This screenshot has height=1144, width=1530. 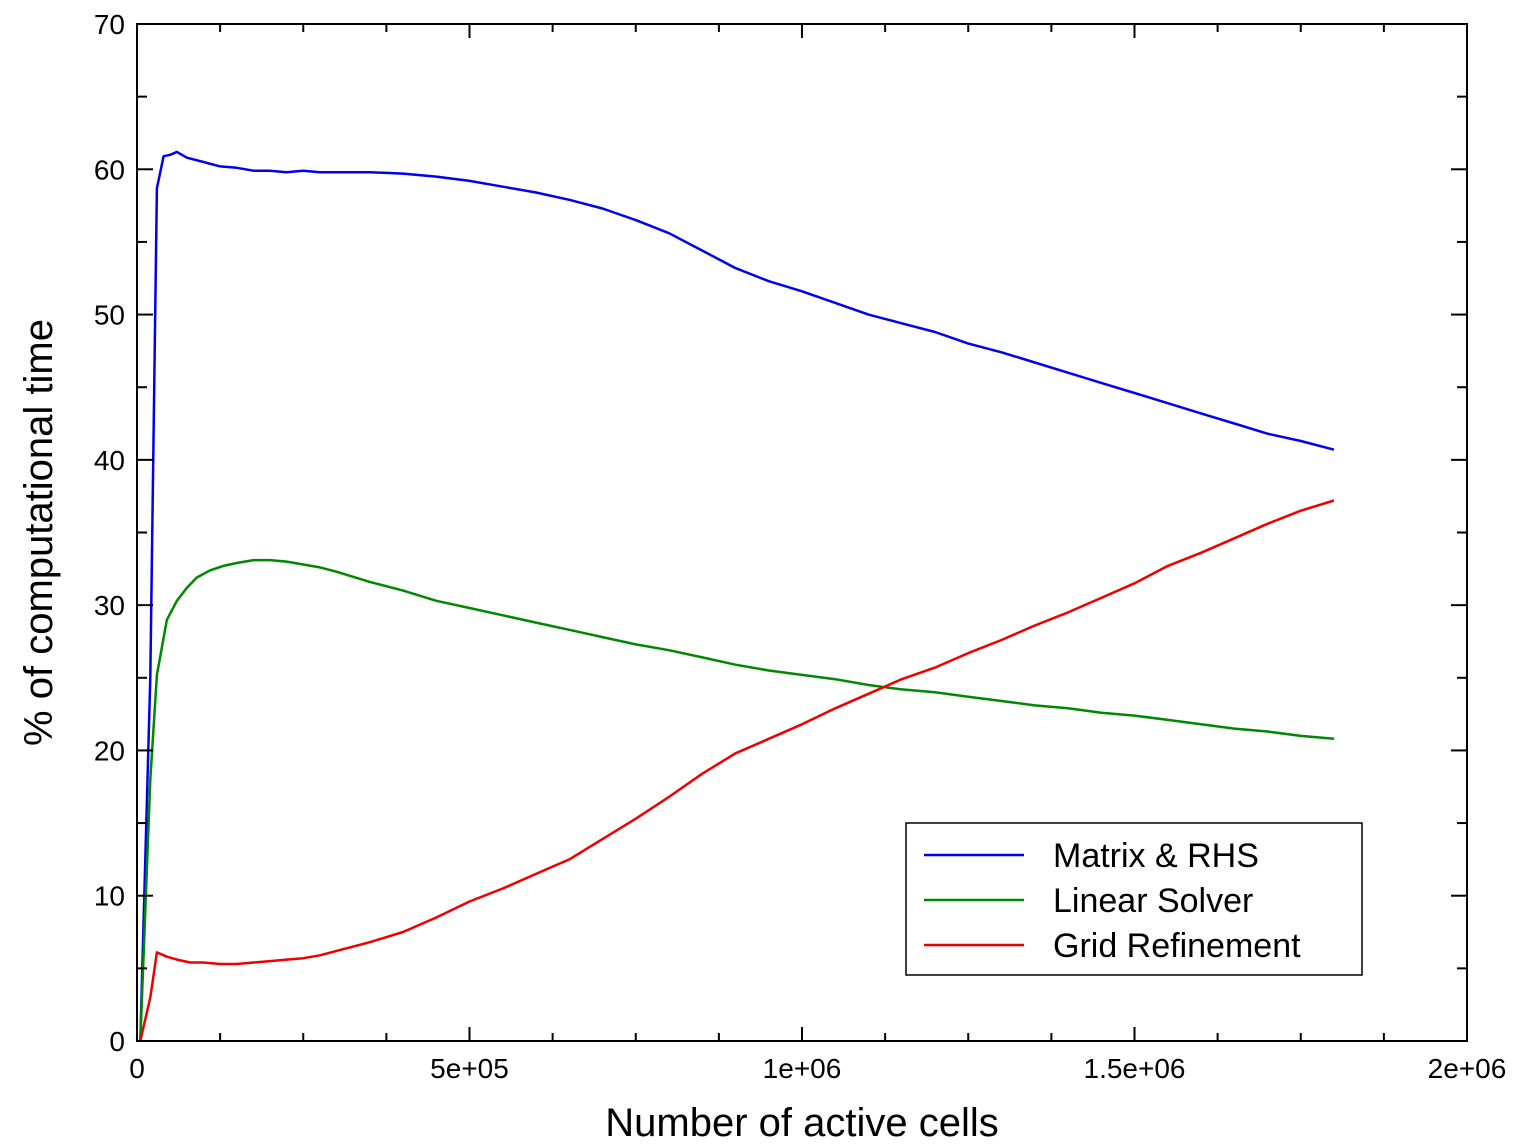 I want to click on x-tick-label: 5e+05, so click(x=469, y=1068).